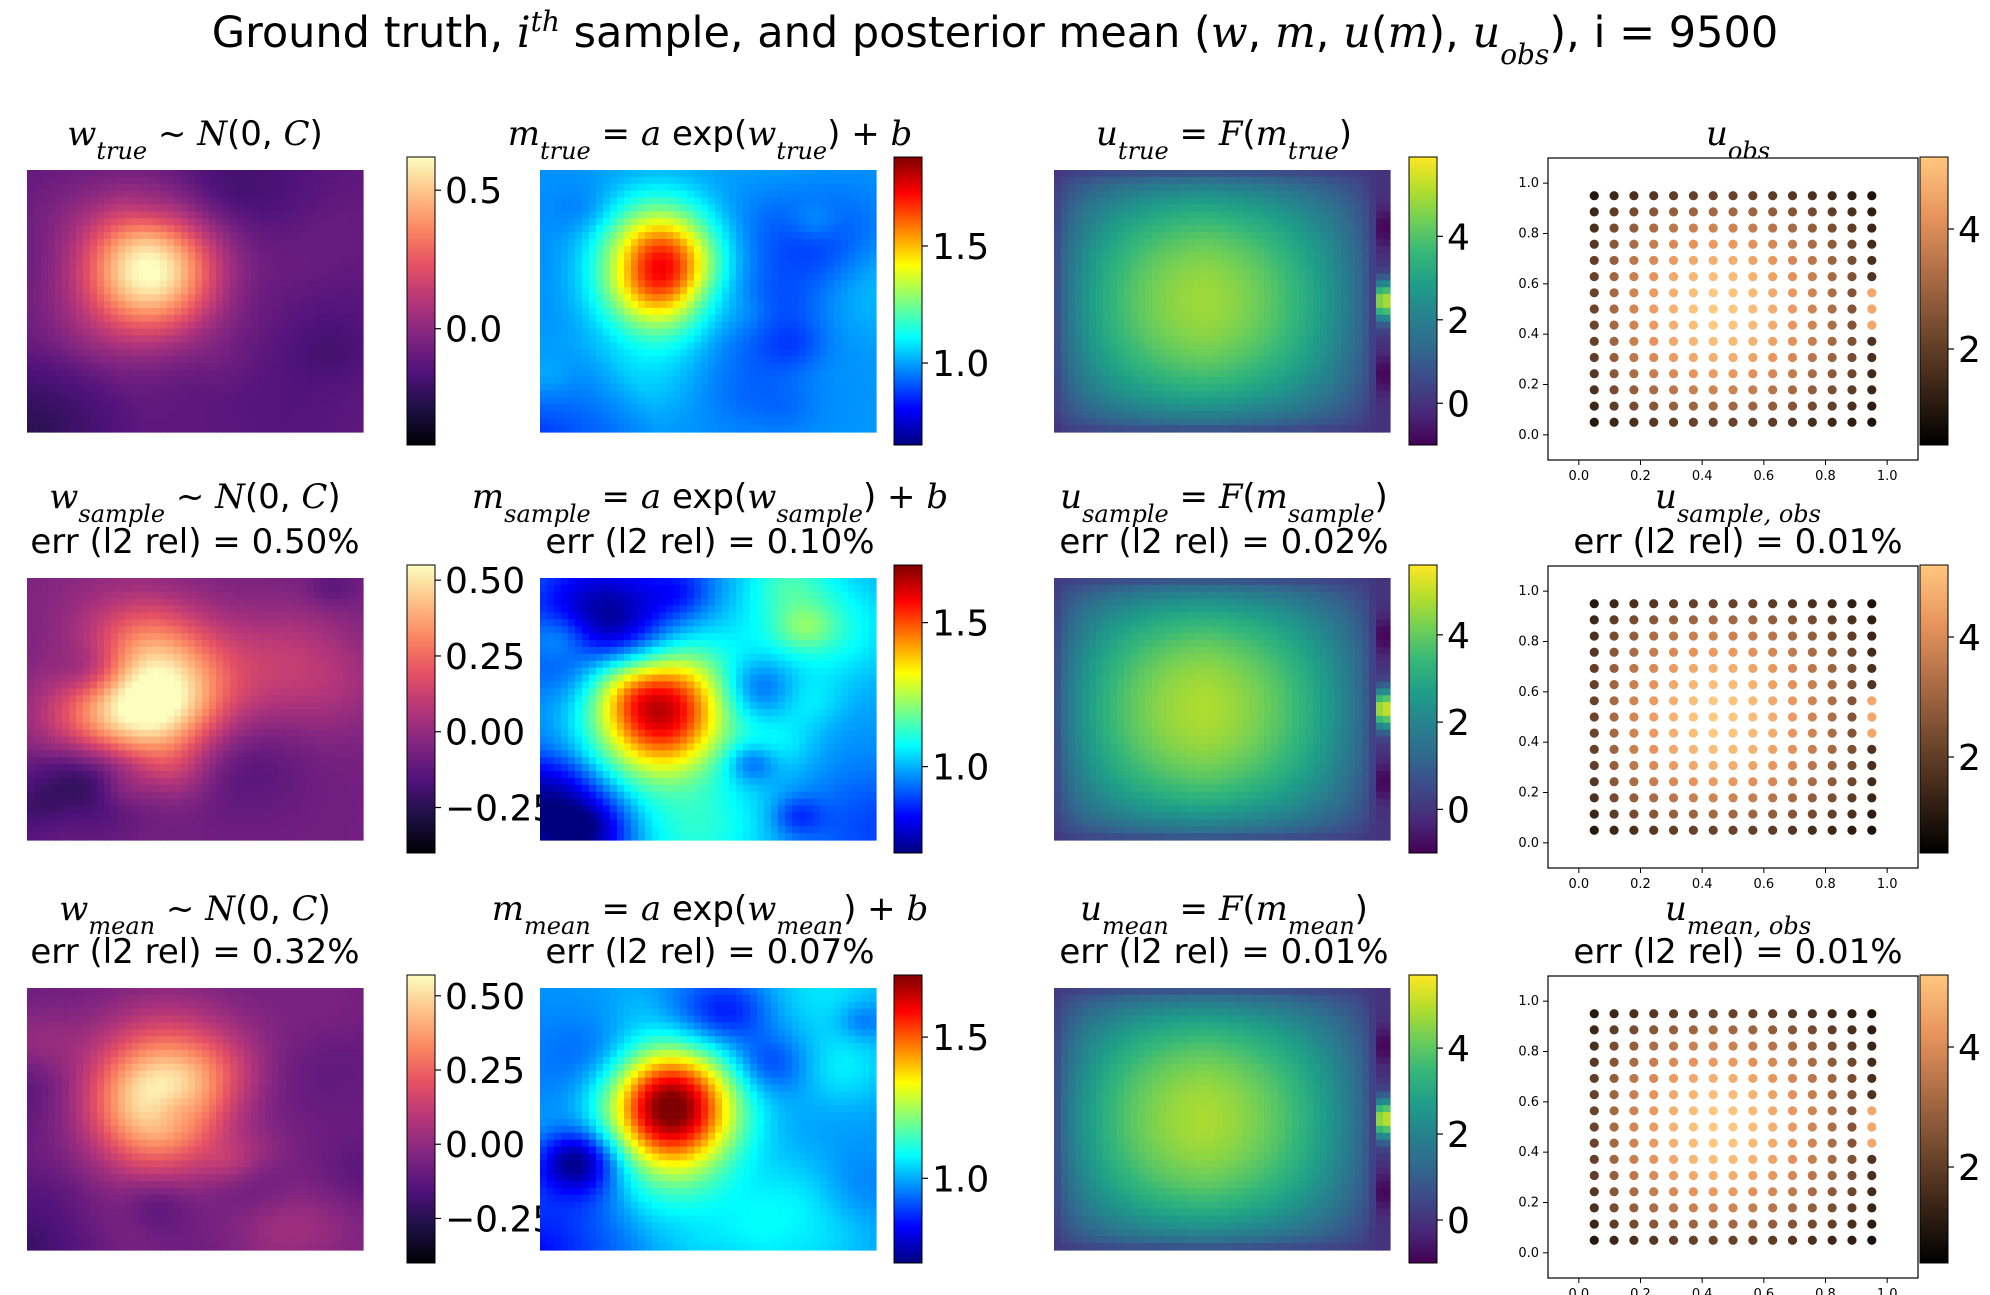 This screenshot has height=1295, width=1990. I want to click on colorbar-tick-label: 1.5, so click(960, 247).